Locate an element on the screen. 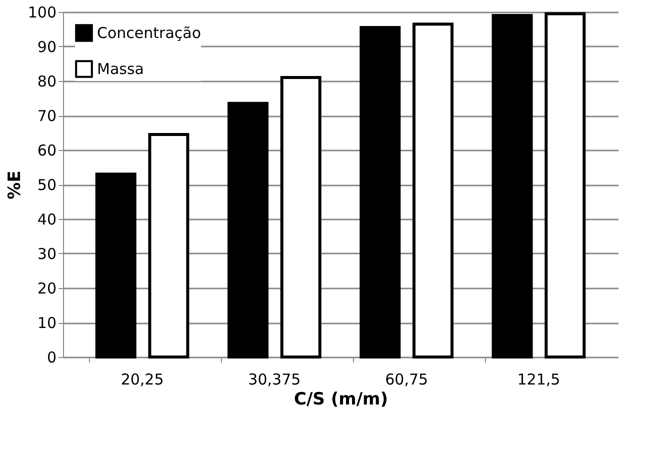 Image resolution: width=651 pixels, height=452 pixels. y-tick-label: 60 is located at coordinates (46, 151).